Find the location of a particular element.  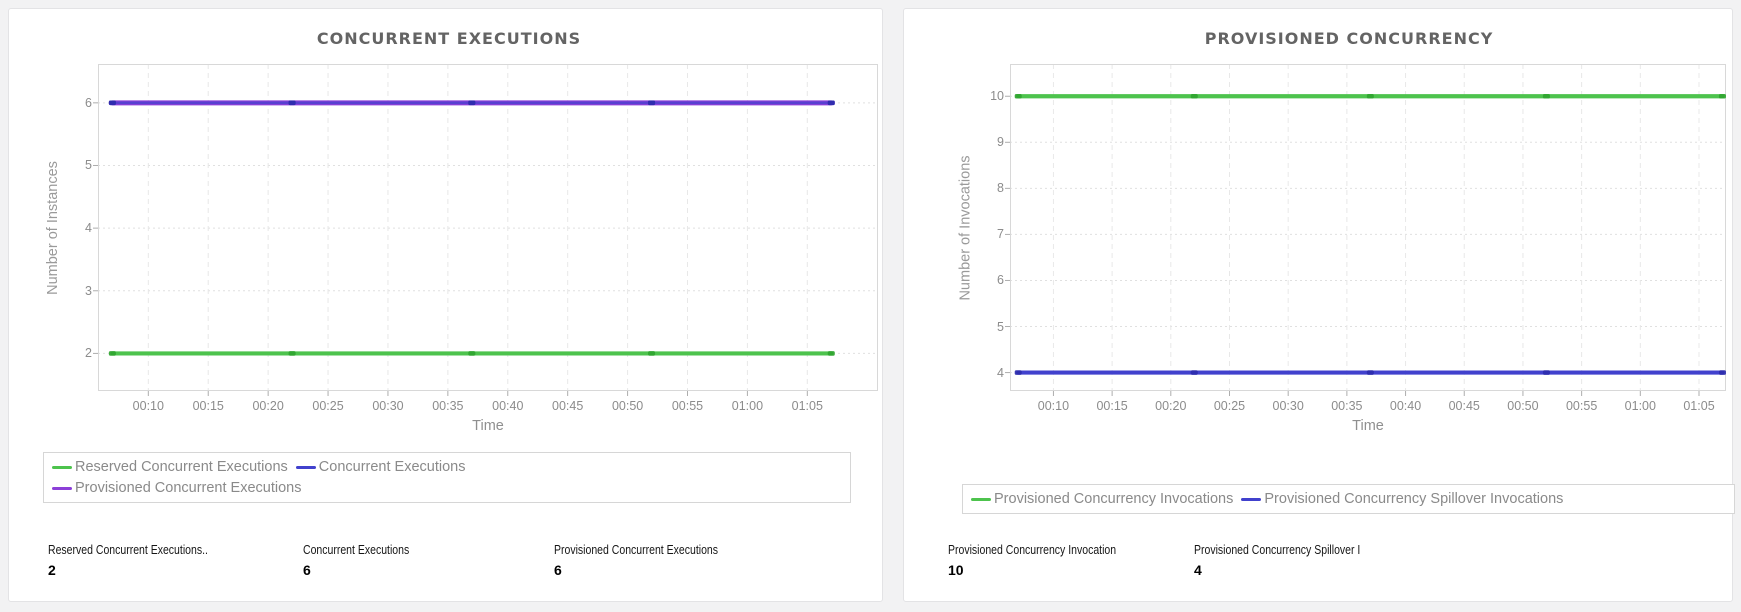

y-tick-label: 3 is located at coordinates (88, 290).